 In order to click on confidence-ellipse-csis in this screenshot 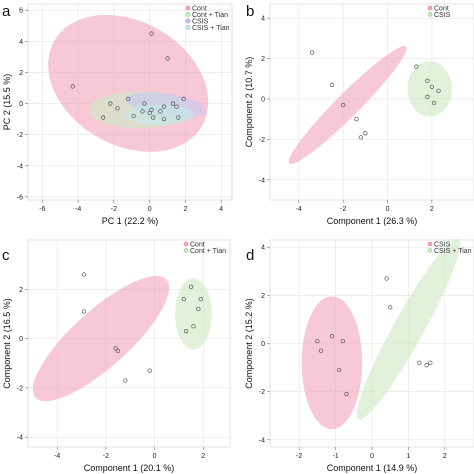, I will do `click(332, 363)`.